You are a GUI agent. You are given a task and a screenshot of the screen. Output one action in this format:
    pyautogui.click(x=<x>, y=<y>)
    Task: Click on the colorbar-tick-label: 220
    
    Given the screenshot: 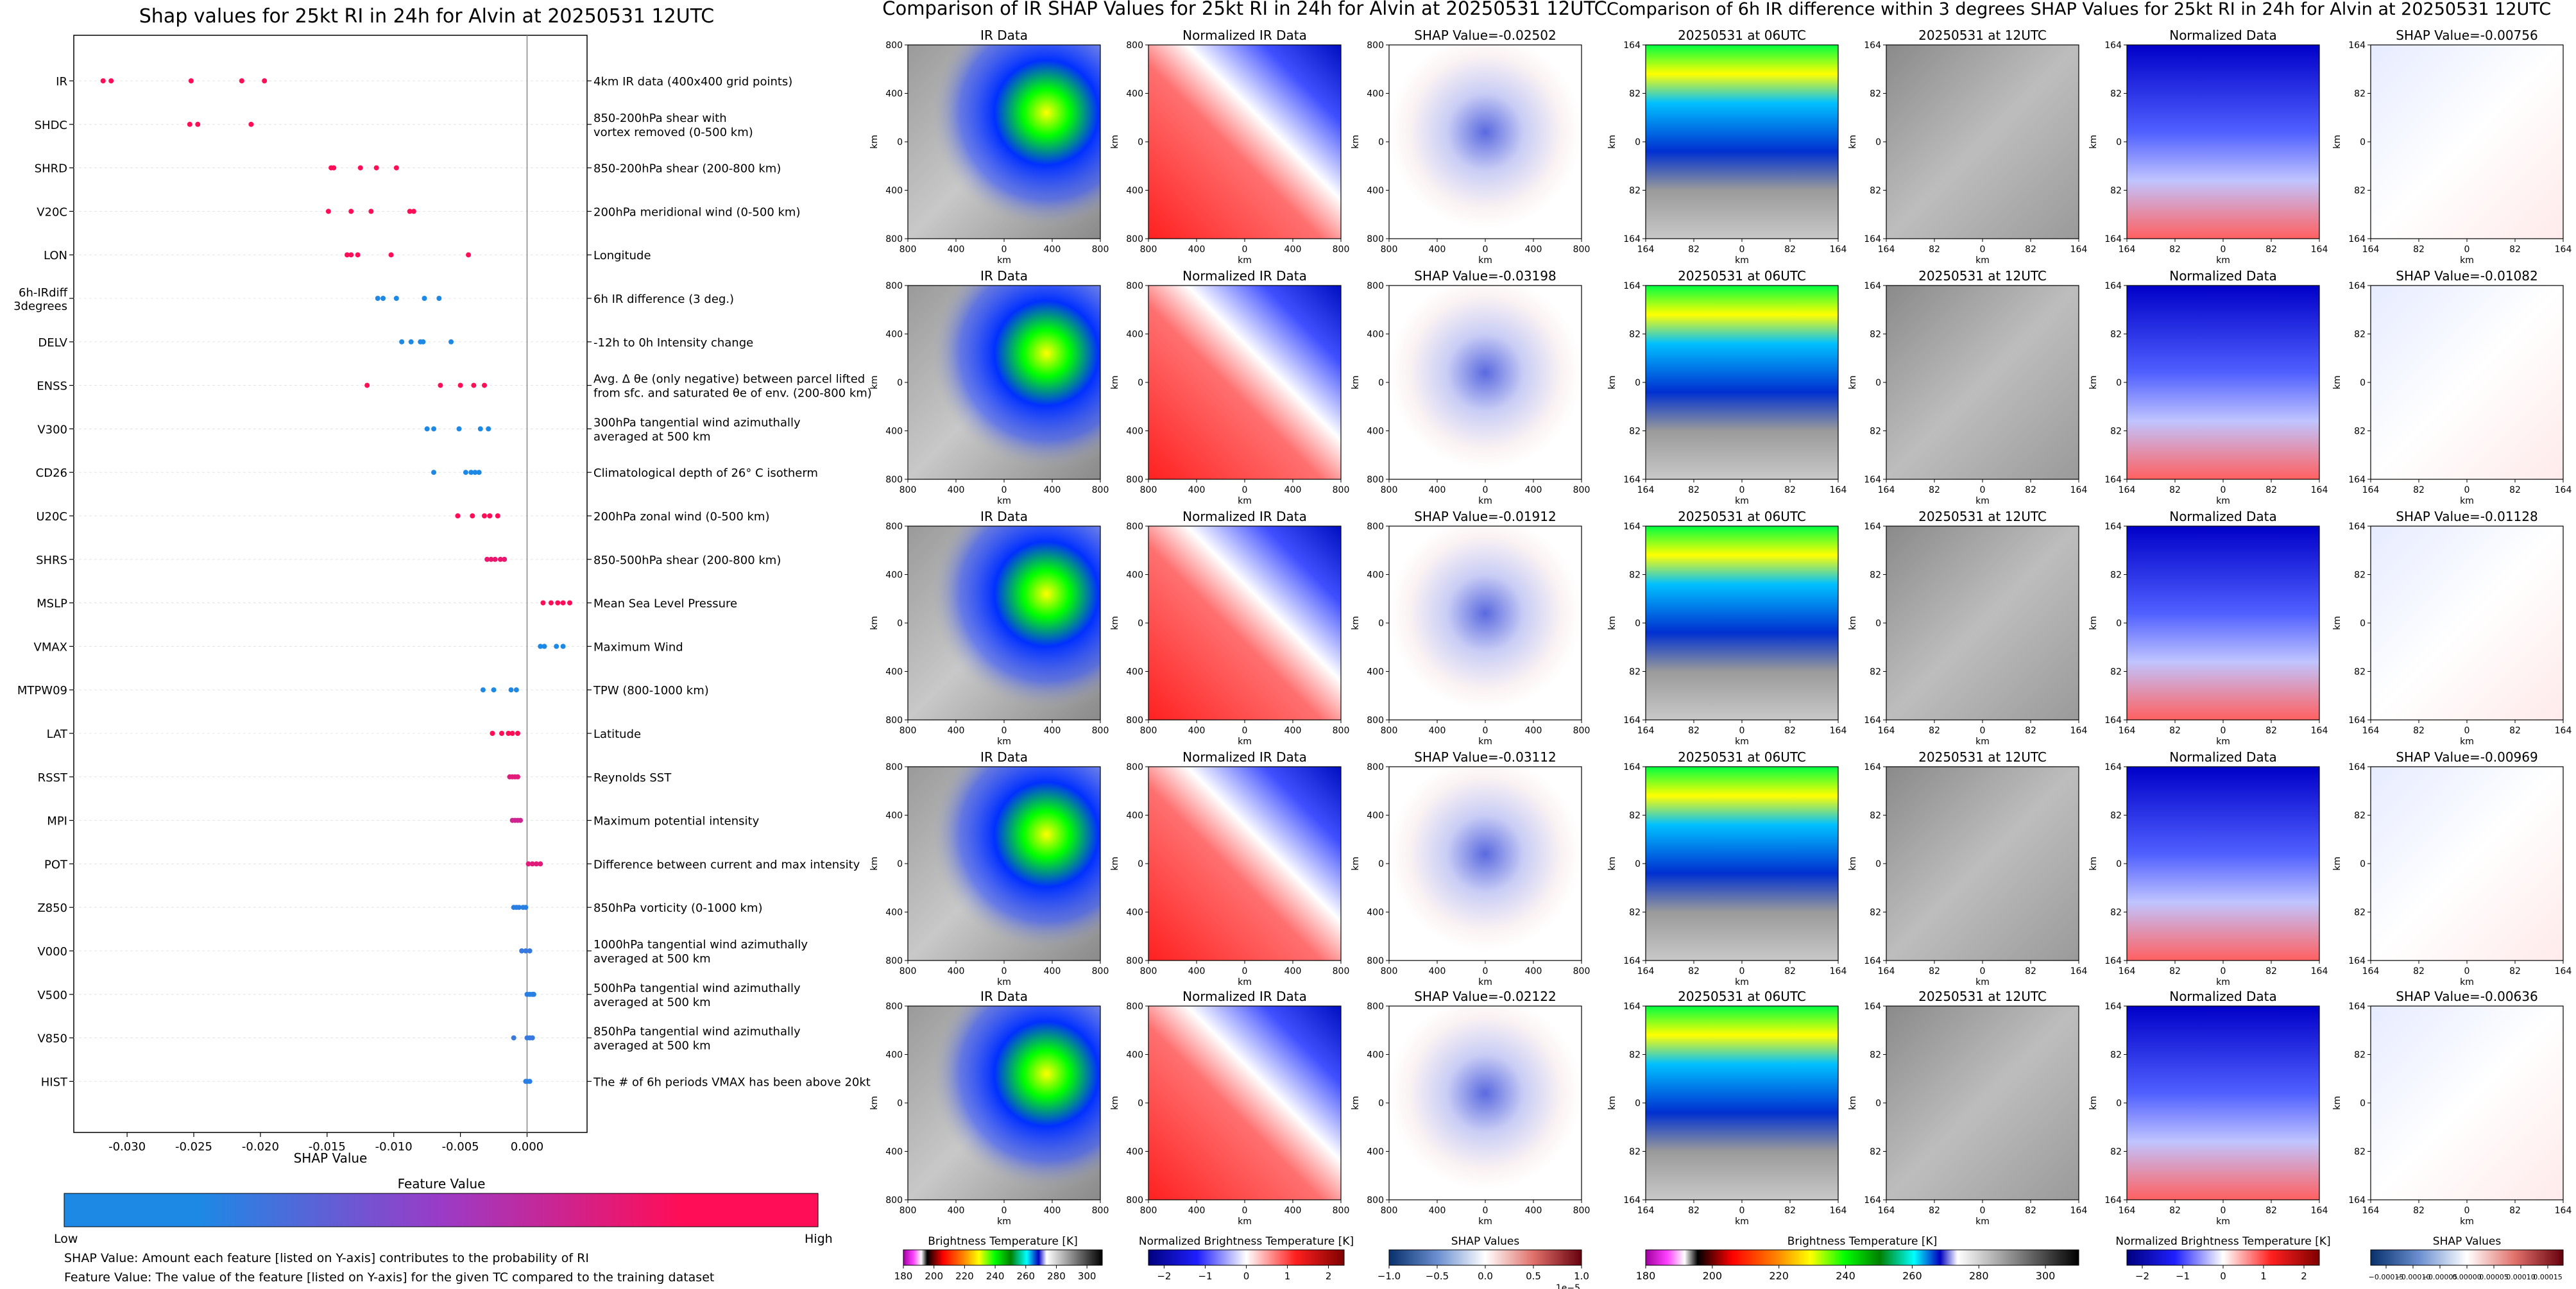 What is the action you would take?
    pyautogui.click(x=1779, y=1276)
    